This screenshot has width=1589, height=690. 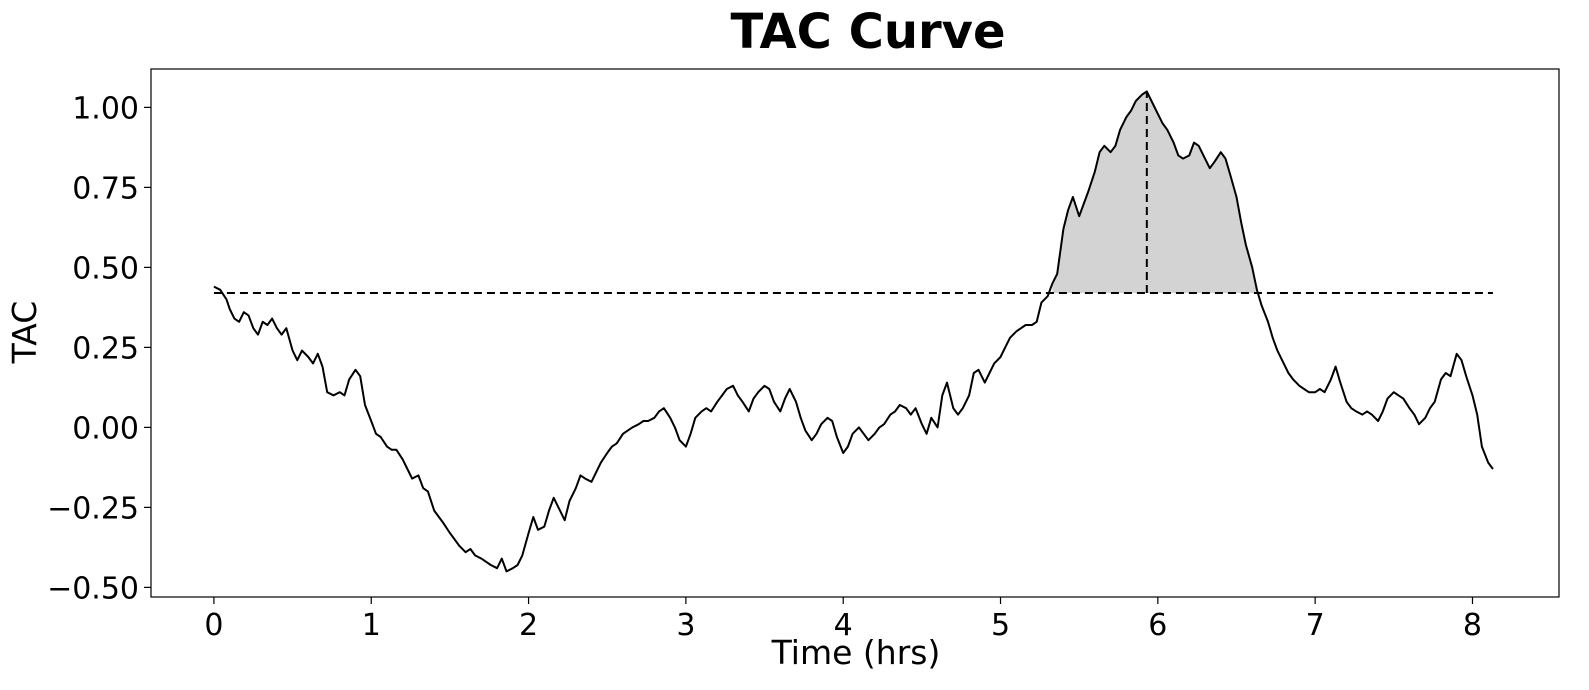 I want to click on x-axis: 0 1 2 3 4 5 6 7 8, so click(x=843, y=620).